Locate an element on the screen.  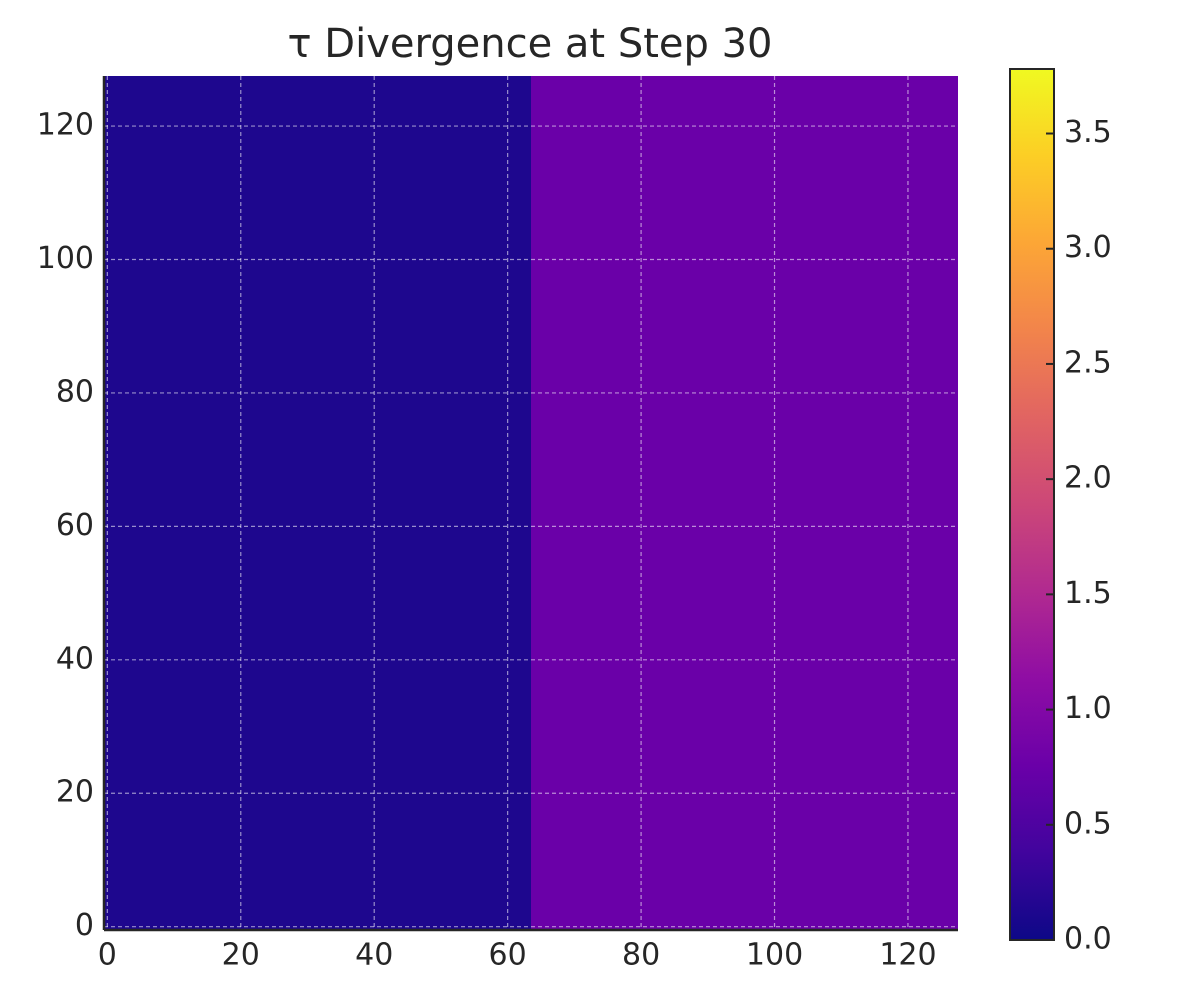
x-tick-label: 80 is located at coordinates (641, 955).